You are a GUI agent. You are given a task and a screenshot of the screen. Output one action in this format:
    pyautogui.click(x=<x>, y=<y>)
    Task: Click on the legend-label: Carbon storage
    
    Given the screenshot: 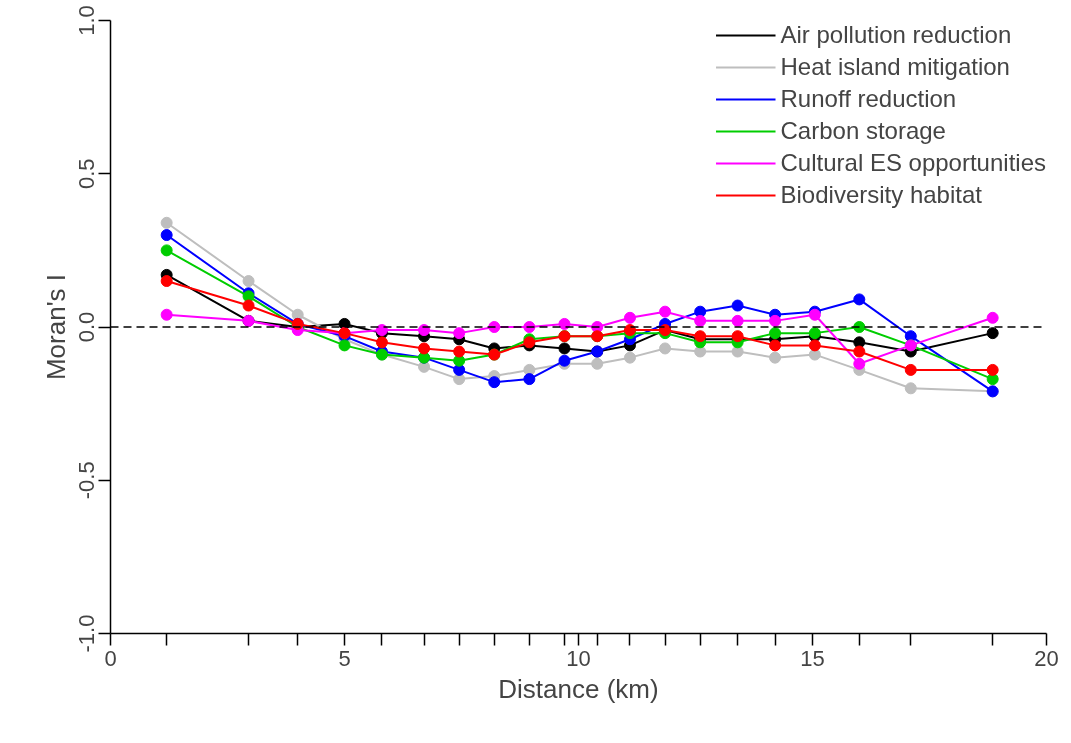 What is the action you would take?
    pyautogui.click(x=863, y=131)
    